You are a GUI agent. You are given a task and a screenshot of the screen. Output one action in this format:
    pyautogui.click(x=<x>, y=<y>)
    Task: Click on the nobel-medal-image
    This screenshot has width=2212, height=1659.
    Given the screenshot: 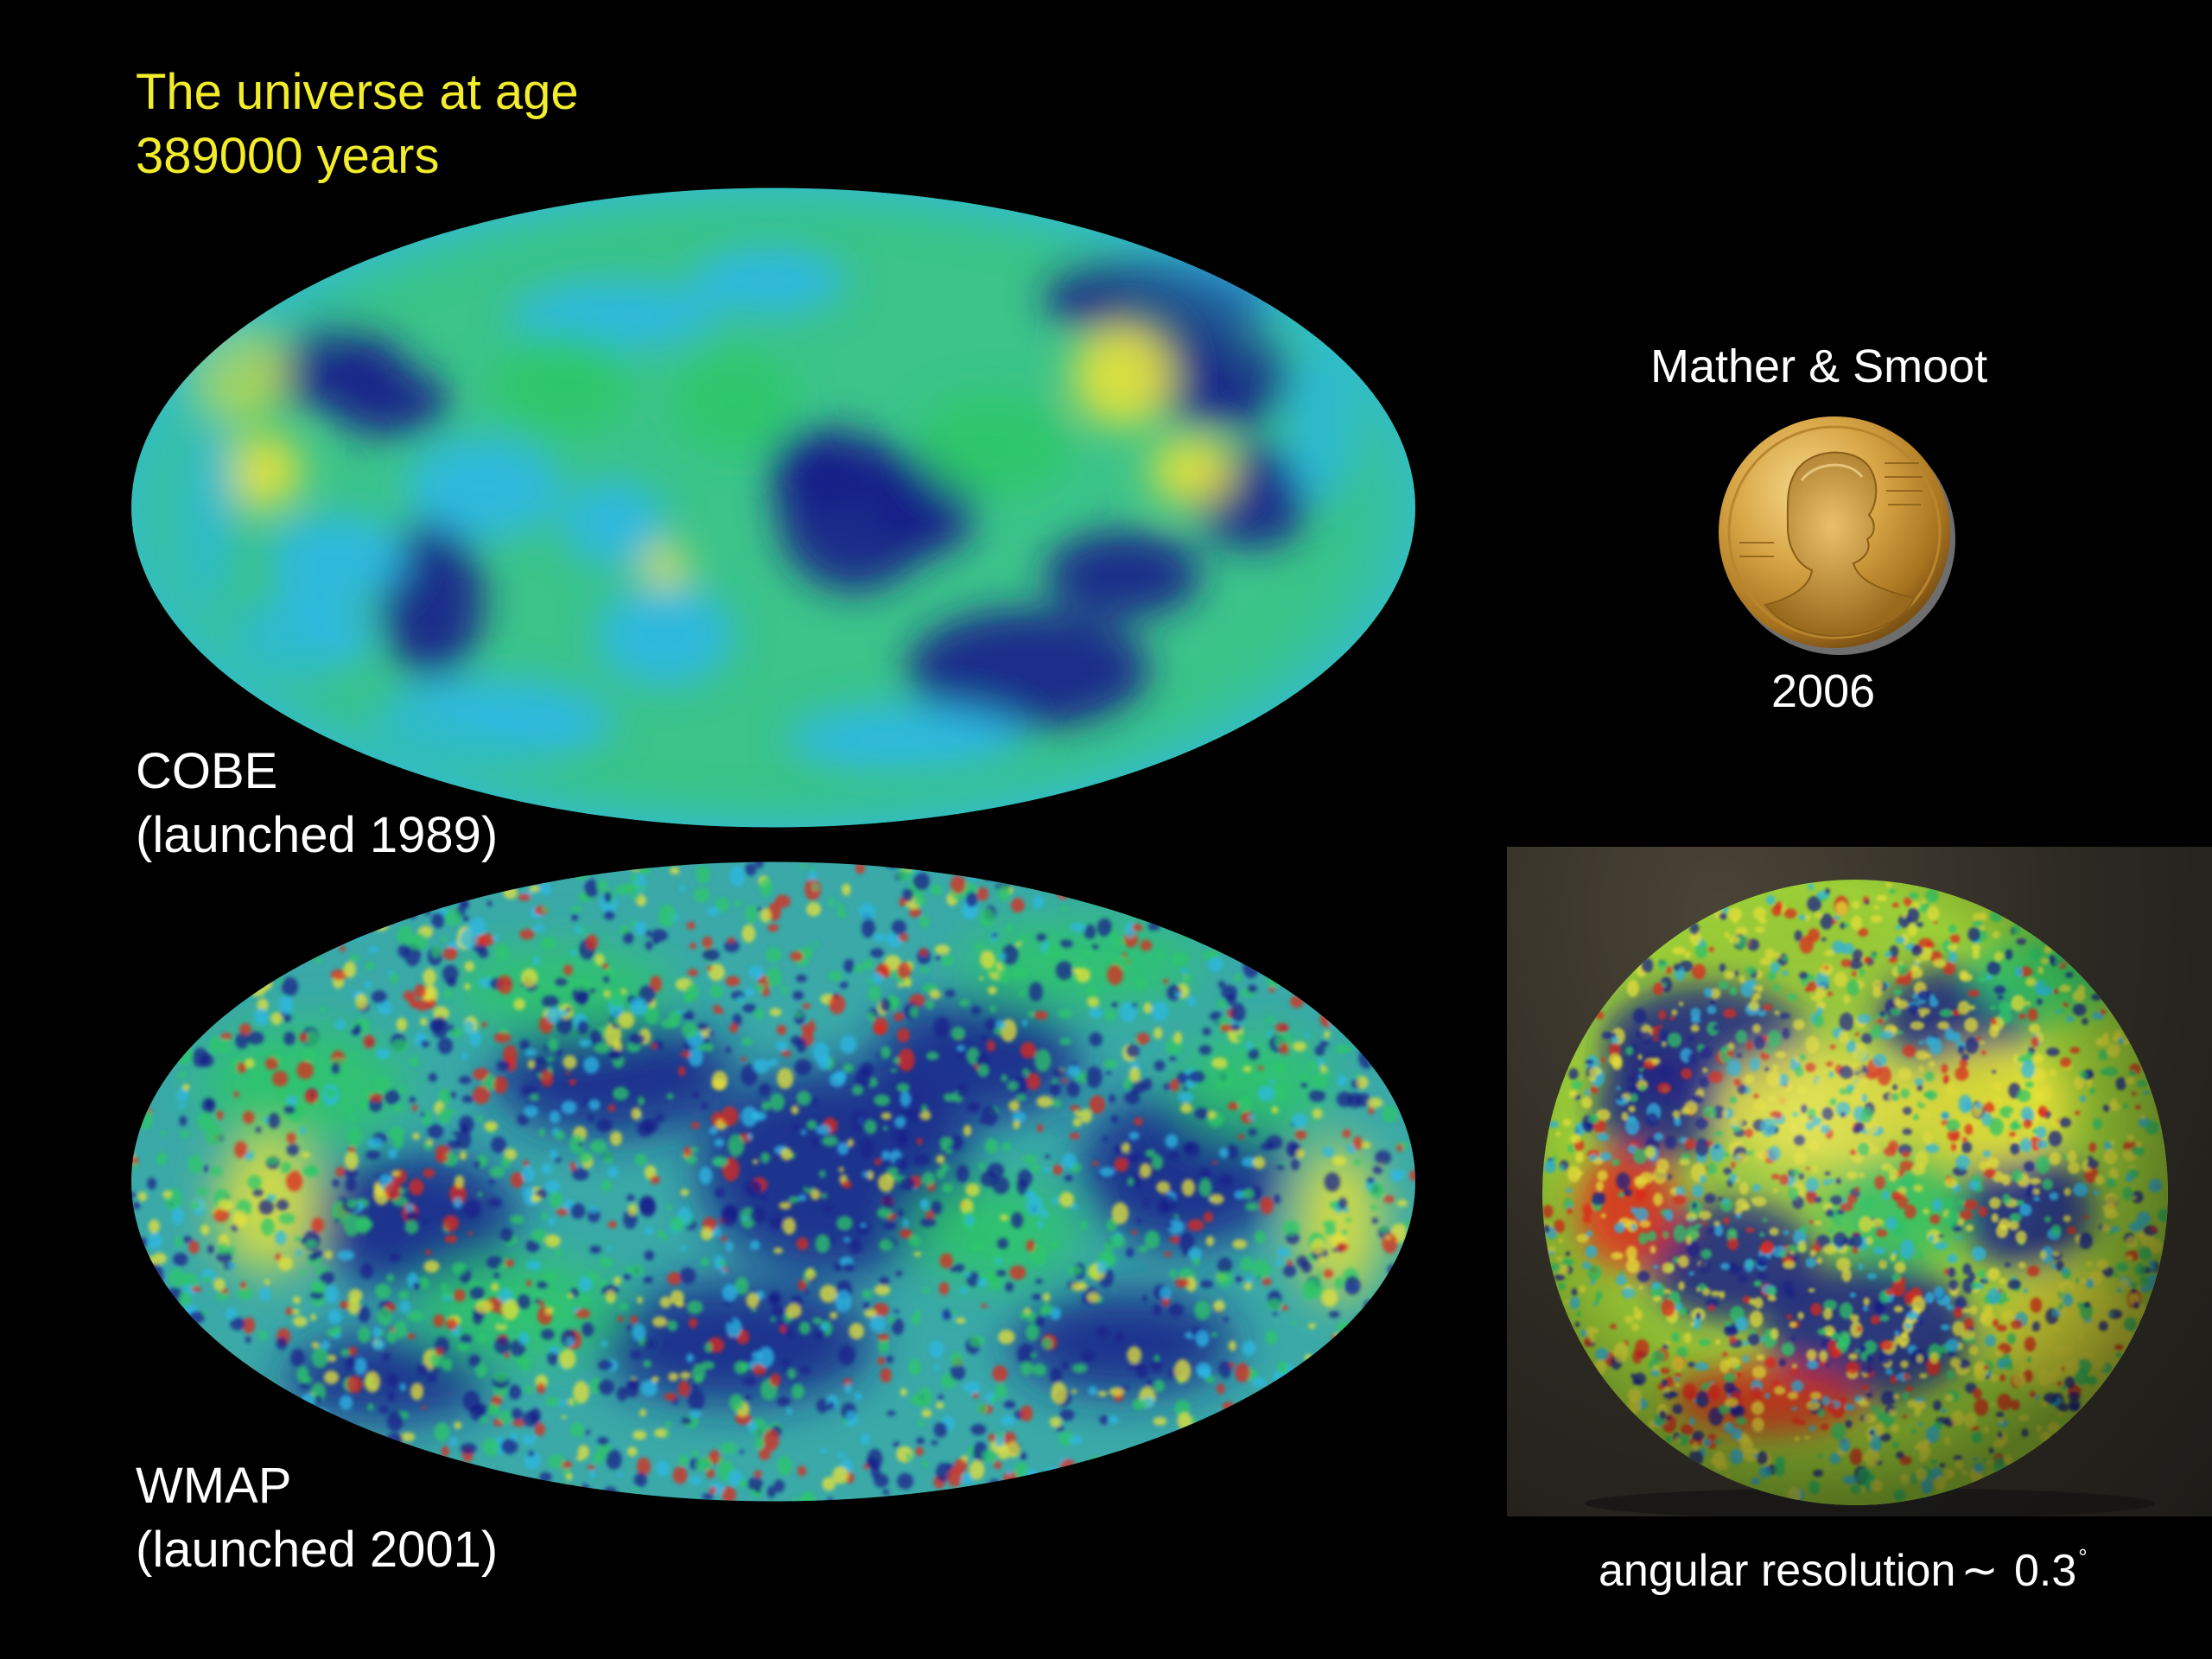 What is the action you would take?
    pyautogui.click(x=1837, y=535)
    